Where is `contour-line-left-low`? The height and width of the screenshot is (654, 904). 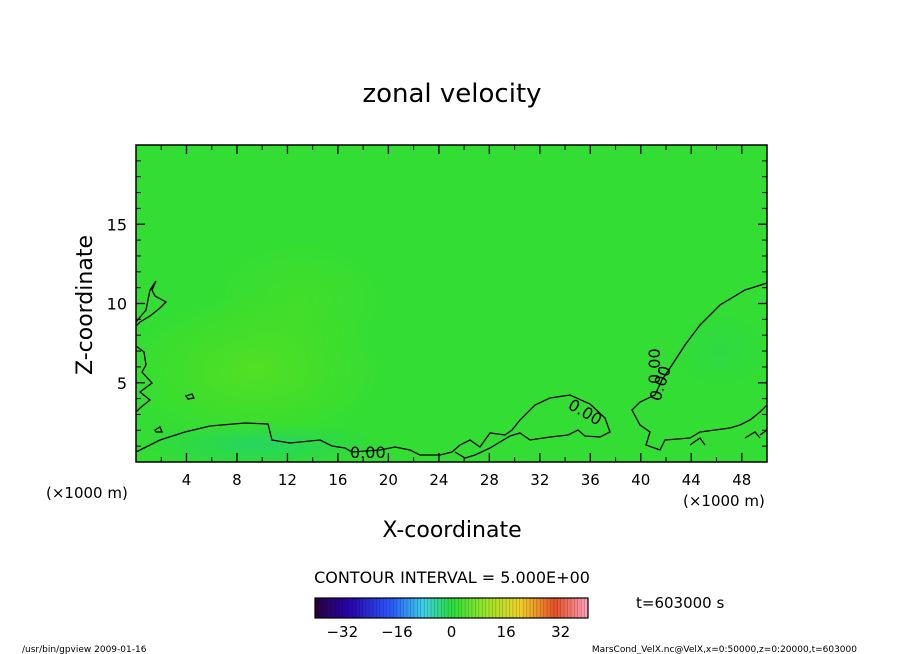 contour-line-left-low is located at coordinates (144, 379).